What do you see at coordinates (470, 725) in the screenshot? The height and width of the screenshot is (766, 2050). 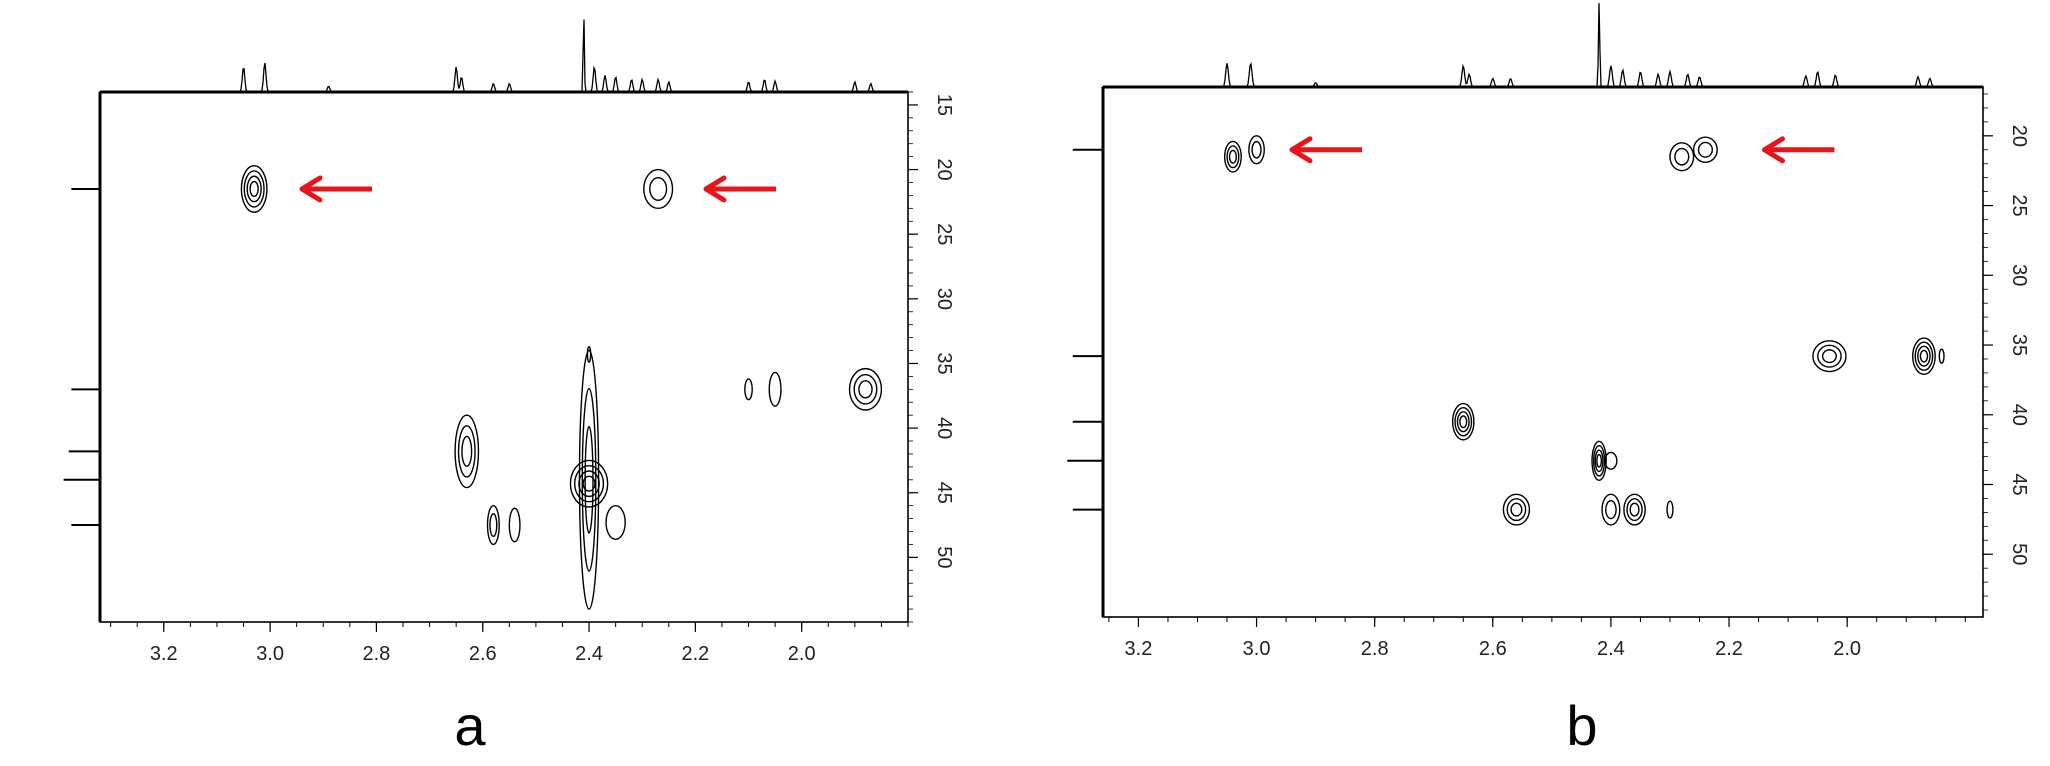 I see `panel-label: a` at bounding box center [470, 725].